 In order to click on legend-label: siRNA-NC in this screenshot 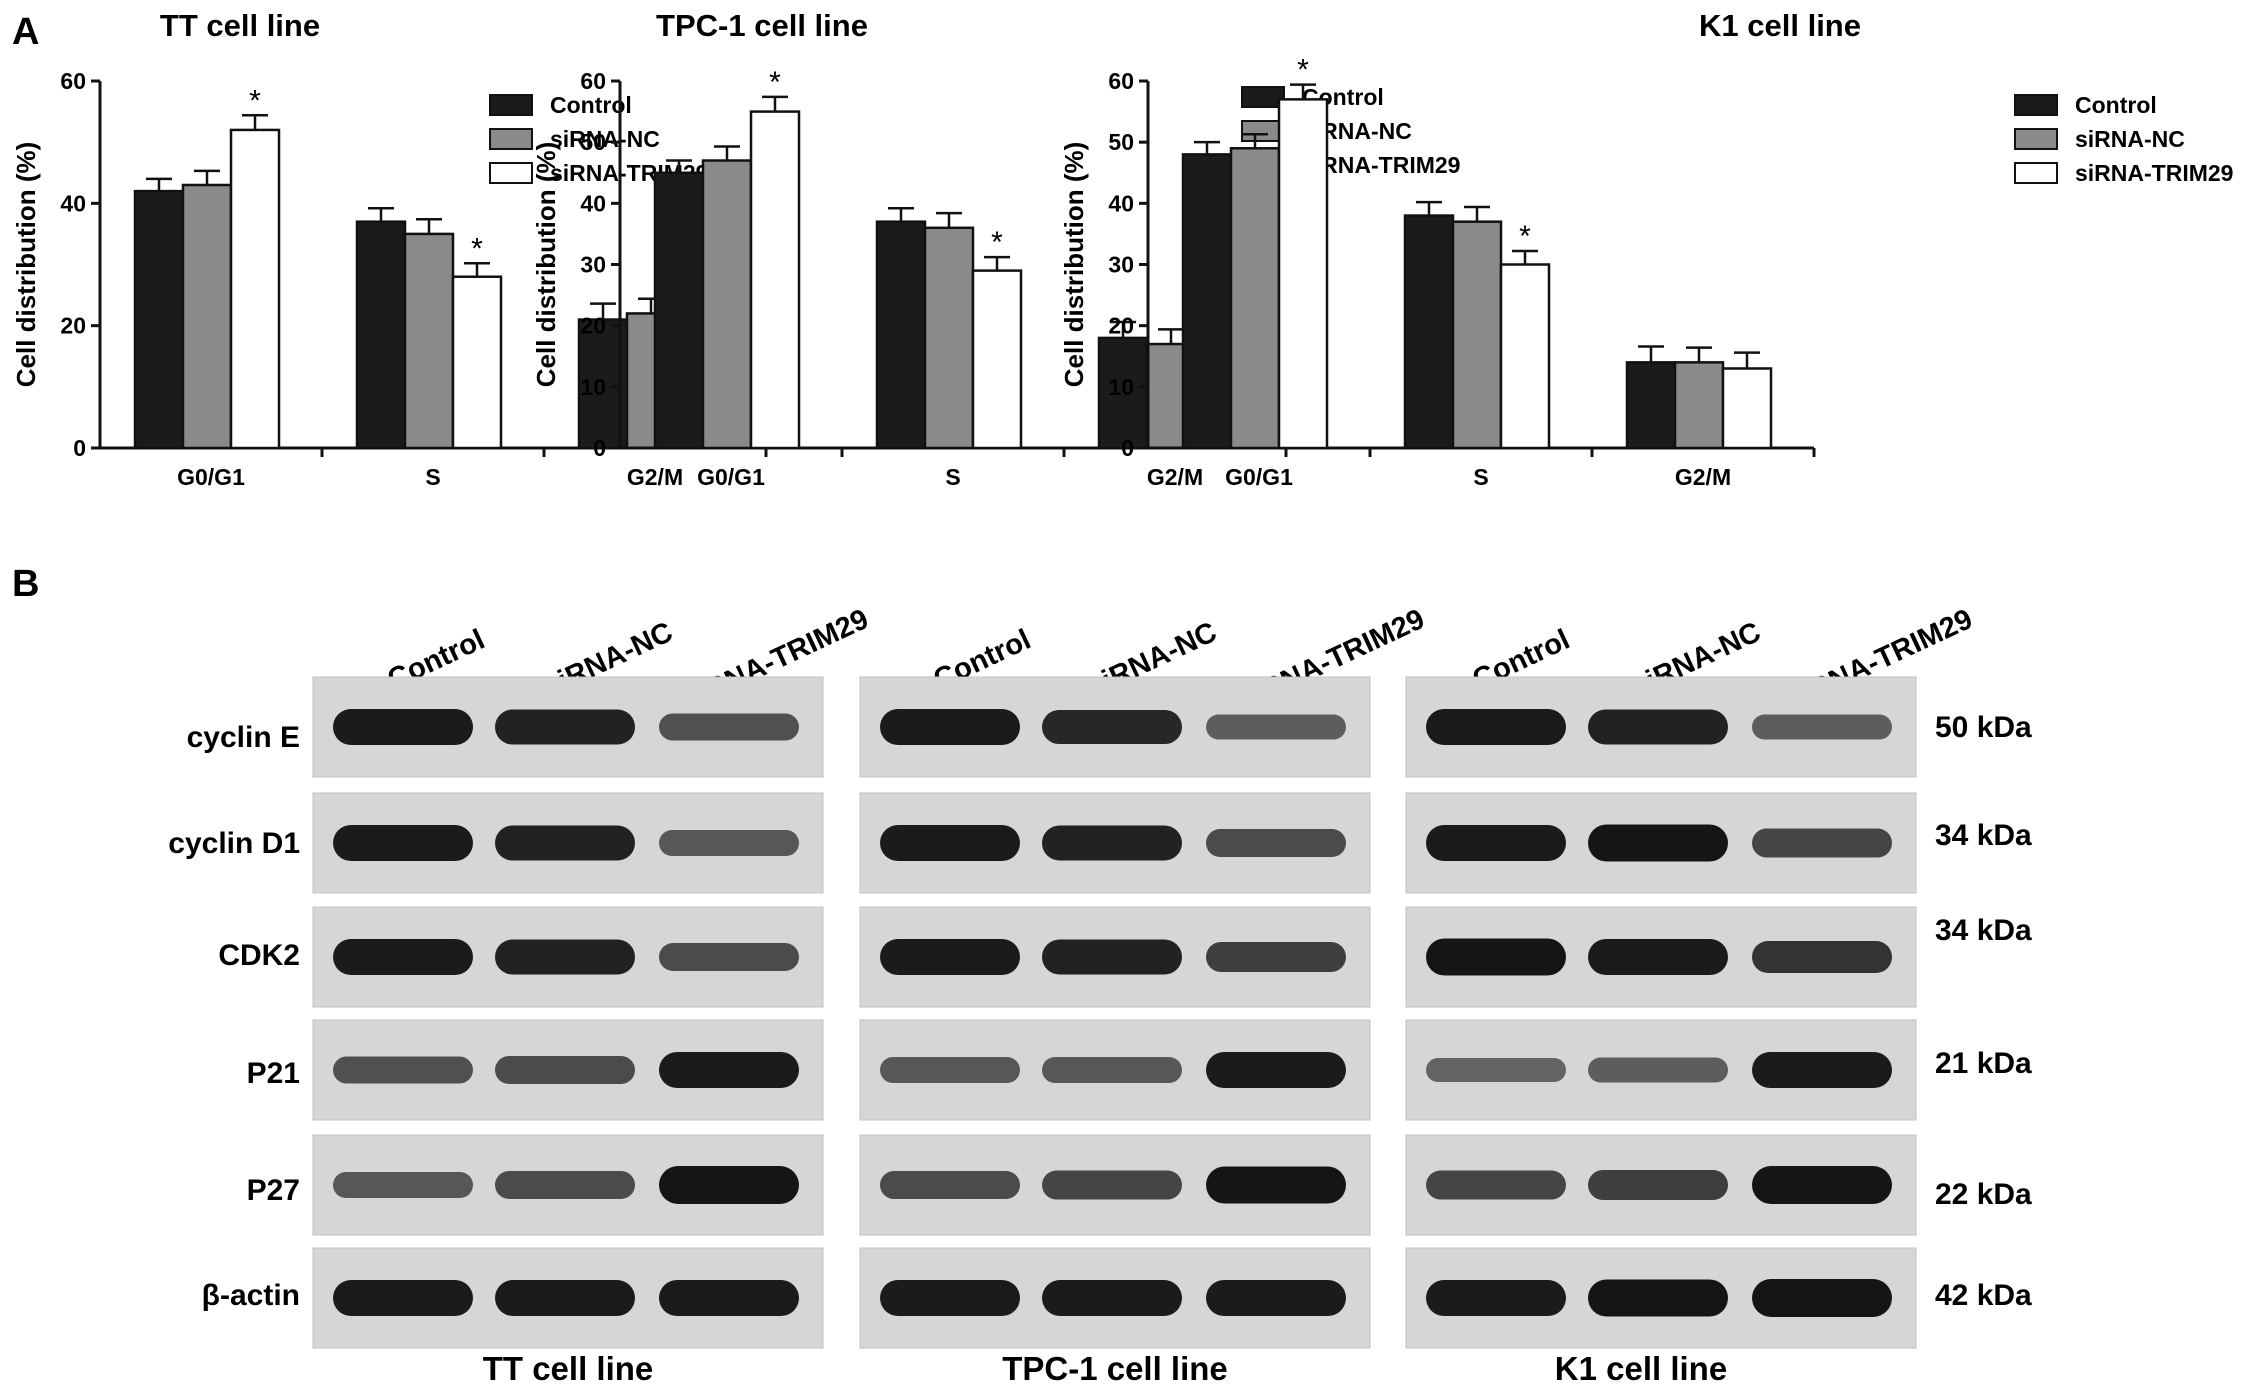, I will do `click(605, 139)`.